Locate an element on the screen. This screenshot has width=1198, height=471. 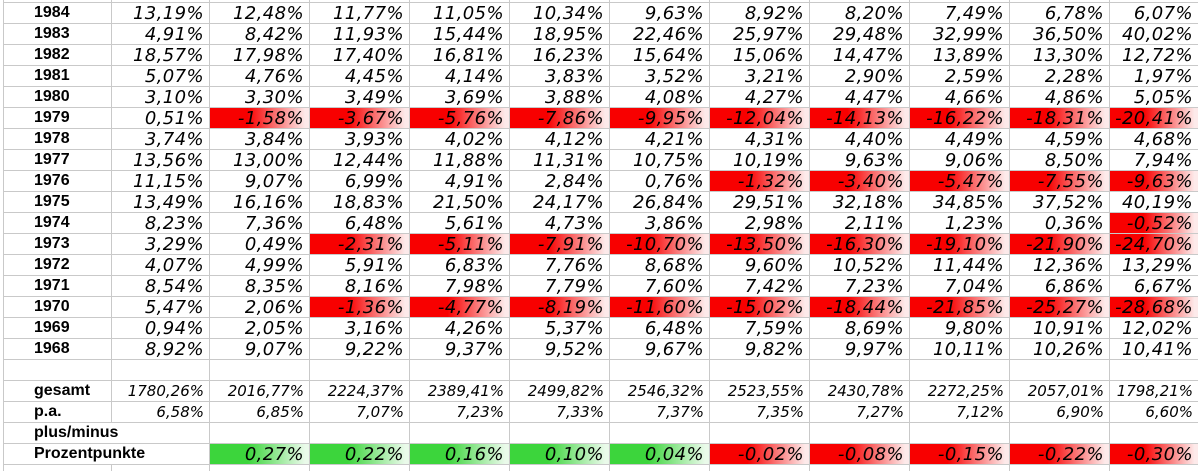
value-cell: -18,44% is located at coordinates (860, 307).